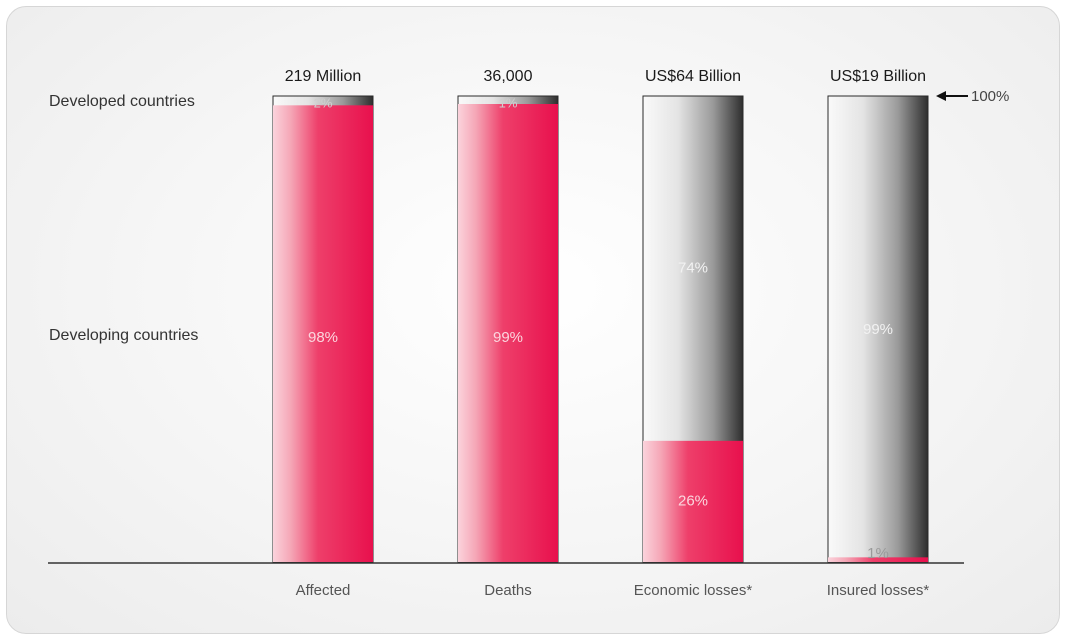 The image size is (1068, 641). I want to click on category-label-1: Affected, so click(323, 590).